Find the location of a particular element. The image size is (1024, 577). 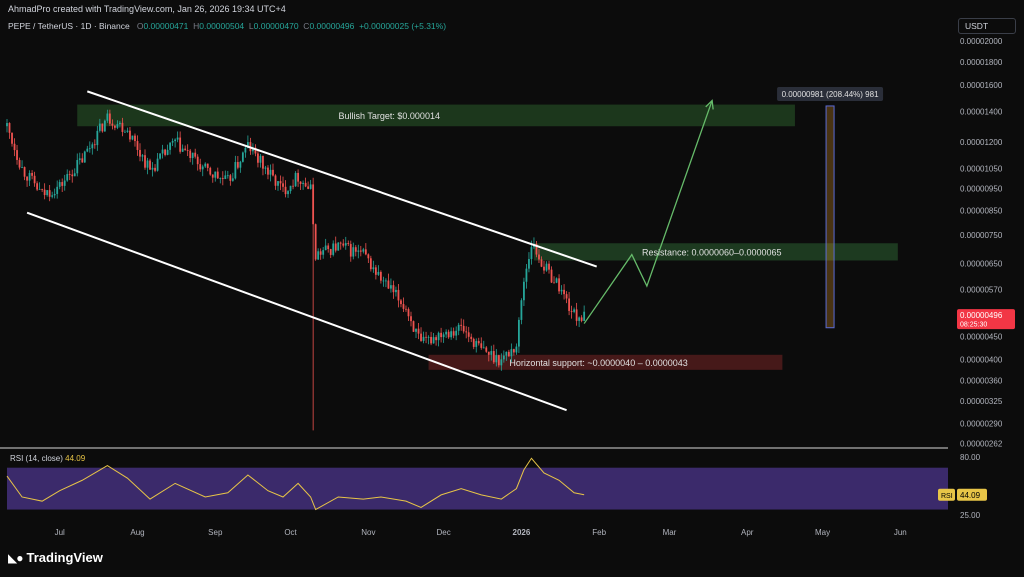

rsi-axis-tick: 25.00 is located at coordinates (970, 515).